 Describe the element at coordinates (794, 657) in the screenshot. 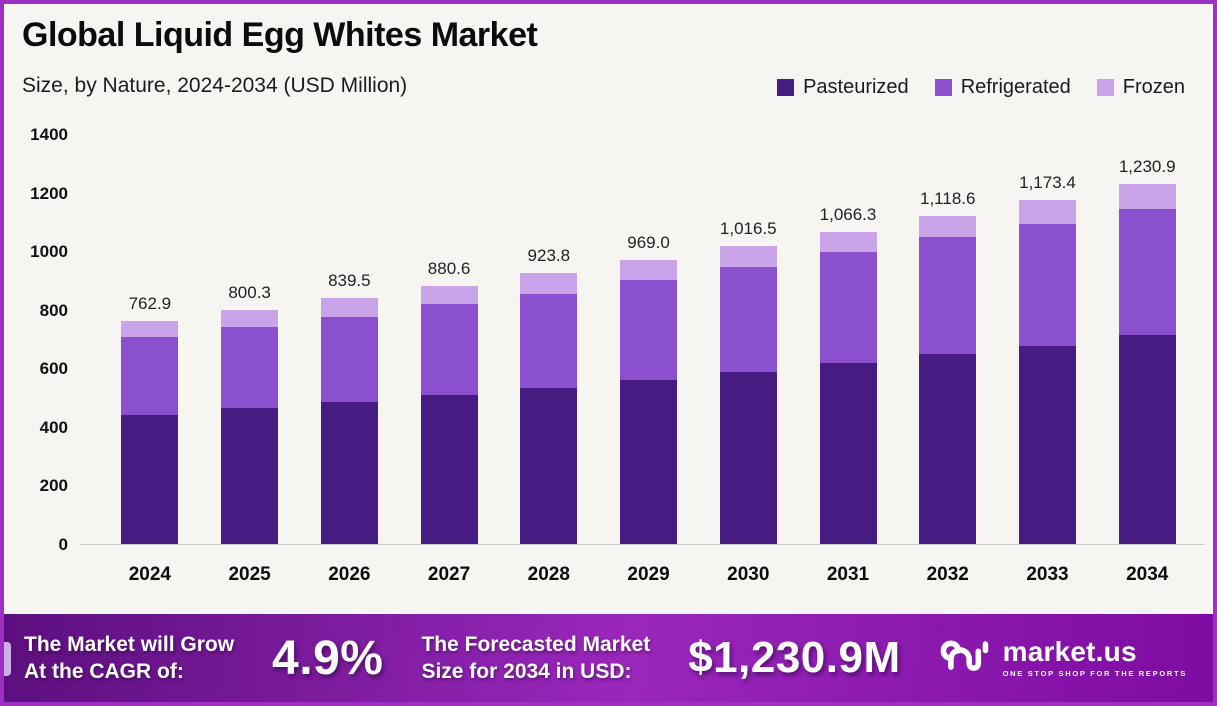

I see `forecast-value: $1,230.9M` at that location.